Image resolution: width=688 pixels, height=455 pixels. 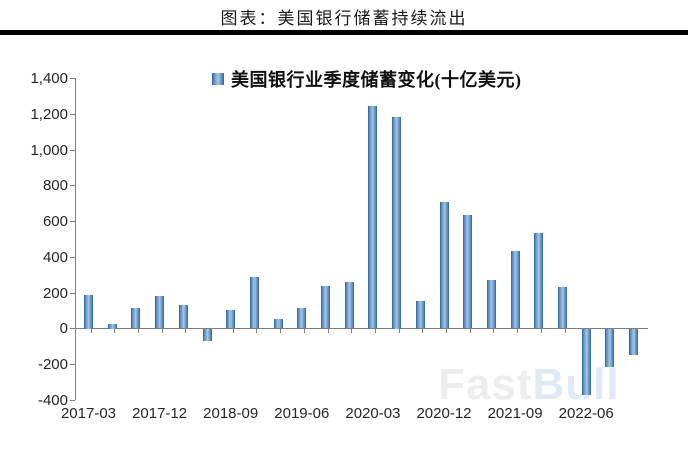 What do you see at coordinates (63, 328) in the screenshot?
I see `y-axis-label: 0` at bounding box center [63, 328].